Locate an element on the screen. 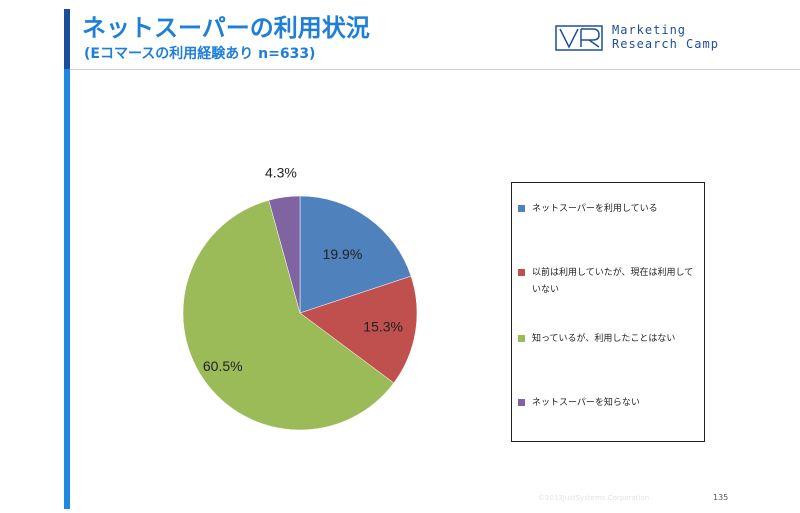  logo-line-2: Research Camp is located at coordinates (665, 44).